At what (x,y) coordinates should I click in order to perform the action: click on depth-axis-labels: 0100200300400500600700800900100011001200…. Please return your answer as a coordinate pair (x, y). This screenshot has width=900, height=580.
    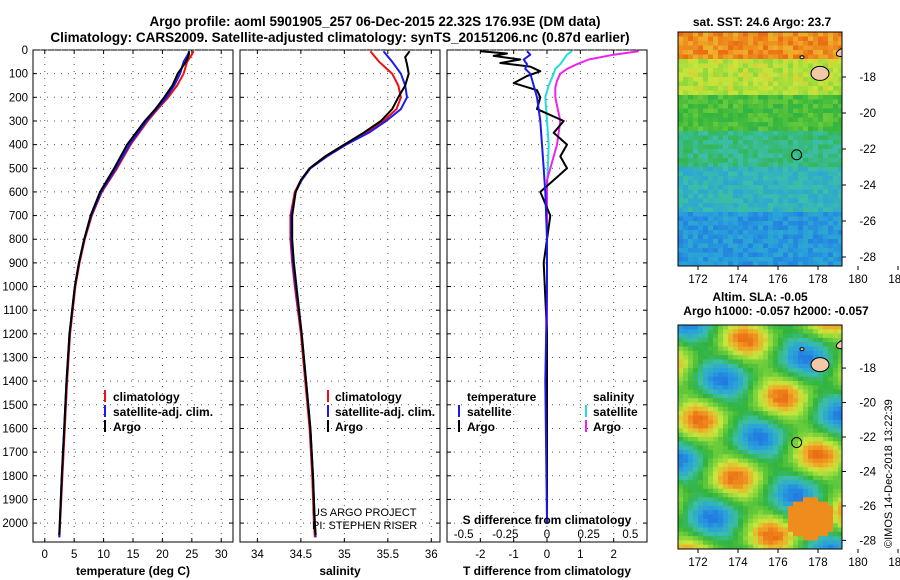
    Looking at the image, I should click on (15, 287).